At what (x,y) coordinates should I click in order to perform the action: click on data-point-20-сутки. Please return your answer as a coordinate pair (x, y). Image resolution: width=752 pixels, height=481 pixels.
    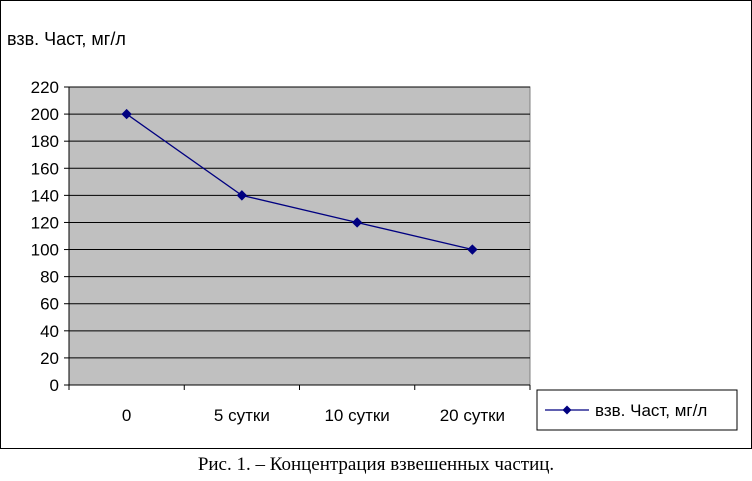
    Looking at the image, I should click on (472, 249).